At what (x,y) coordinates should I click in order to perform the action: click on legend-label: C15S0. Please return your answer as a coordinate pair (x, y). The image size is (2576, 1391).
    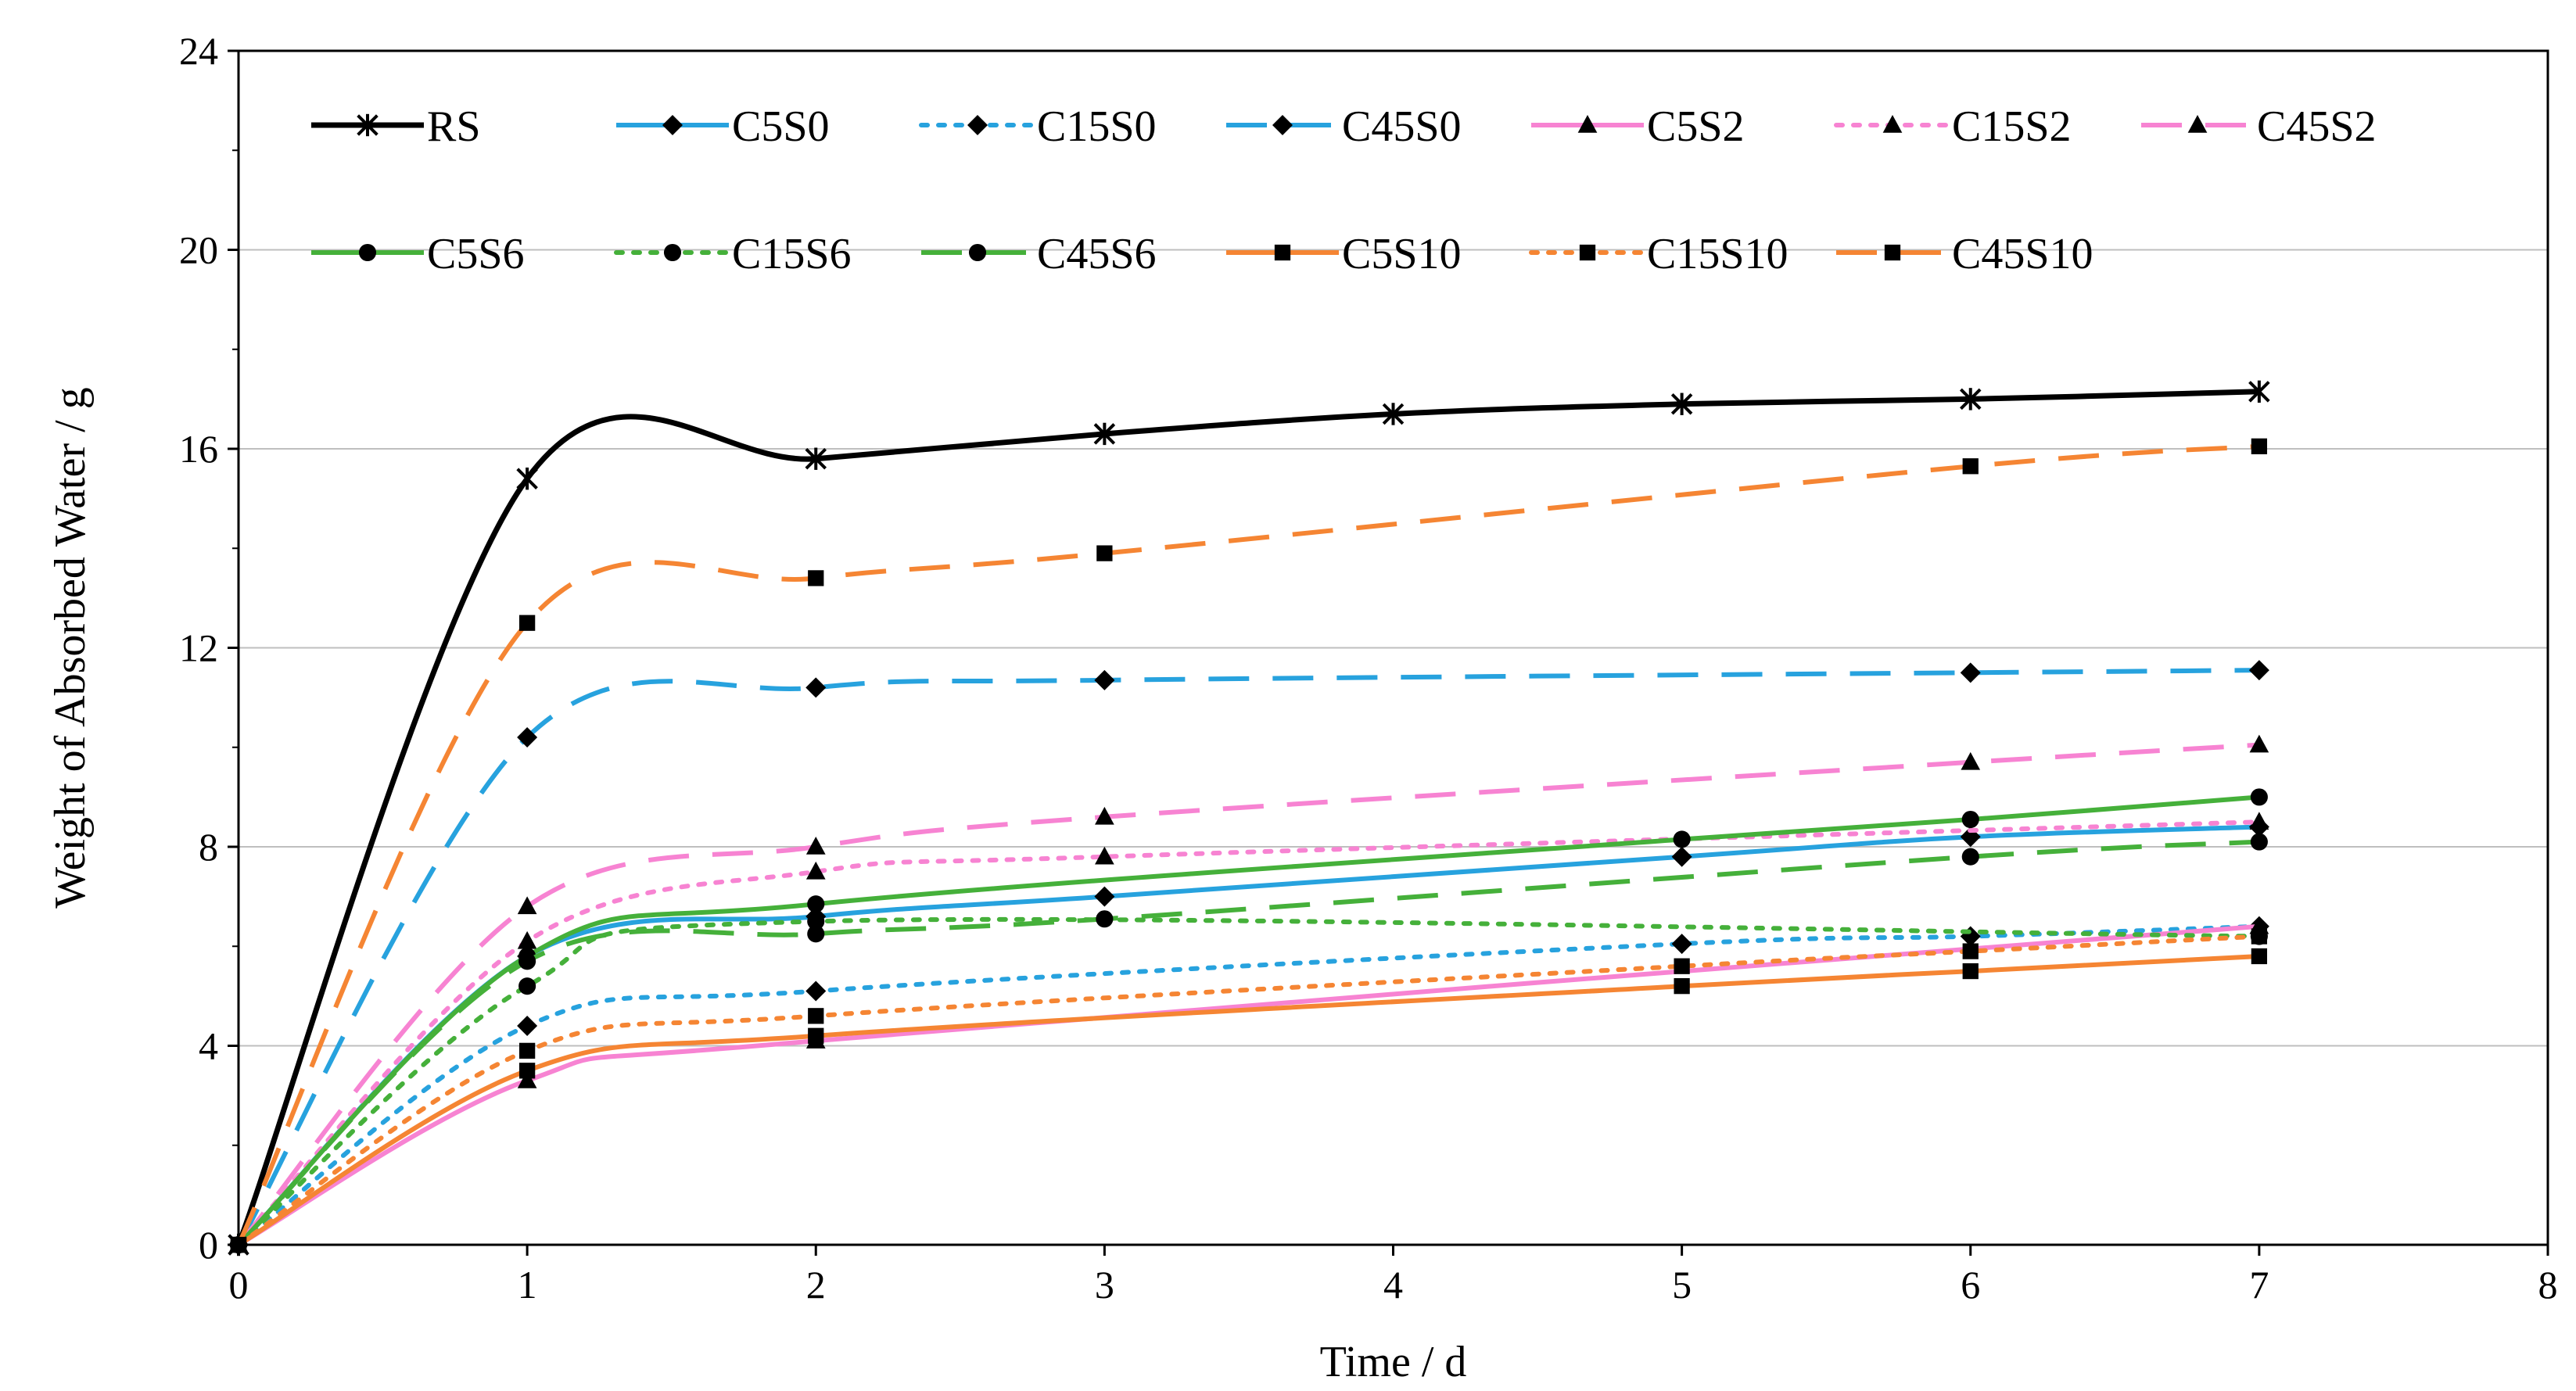
    Looking at the image, I should click on (1097, 127).